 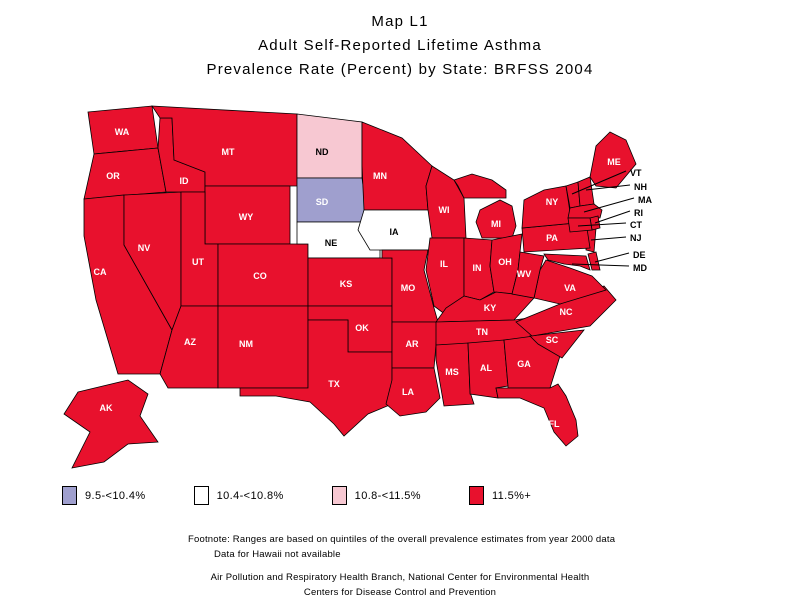 What do you see at coordinates (608, 187) in the screenshot?
I see `leader-line-NH` at bounding box center [608, 187].